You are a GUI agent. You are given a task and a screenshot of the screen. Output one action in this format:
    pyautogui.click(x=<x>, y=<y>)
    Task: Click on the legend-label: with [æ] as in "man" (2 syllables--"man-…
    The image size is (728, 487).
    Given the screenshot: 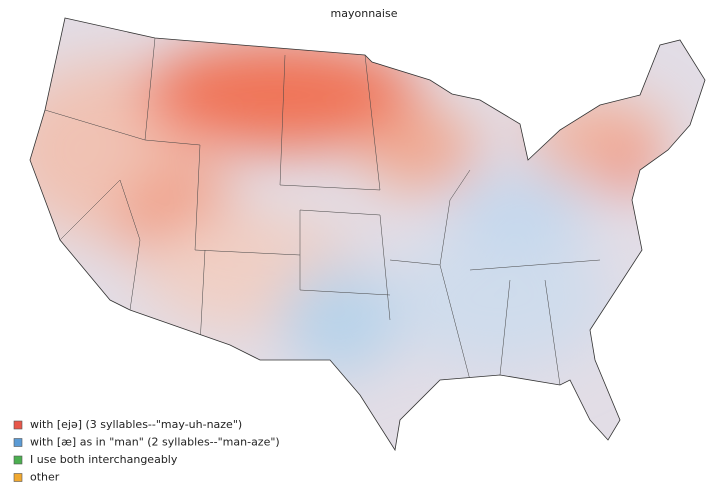 What is the action you would take?
    pyautogui.click(x=155, y=442)
    